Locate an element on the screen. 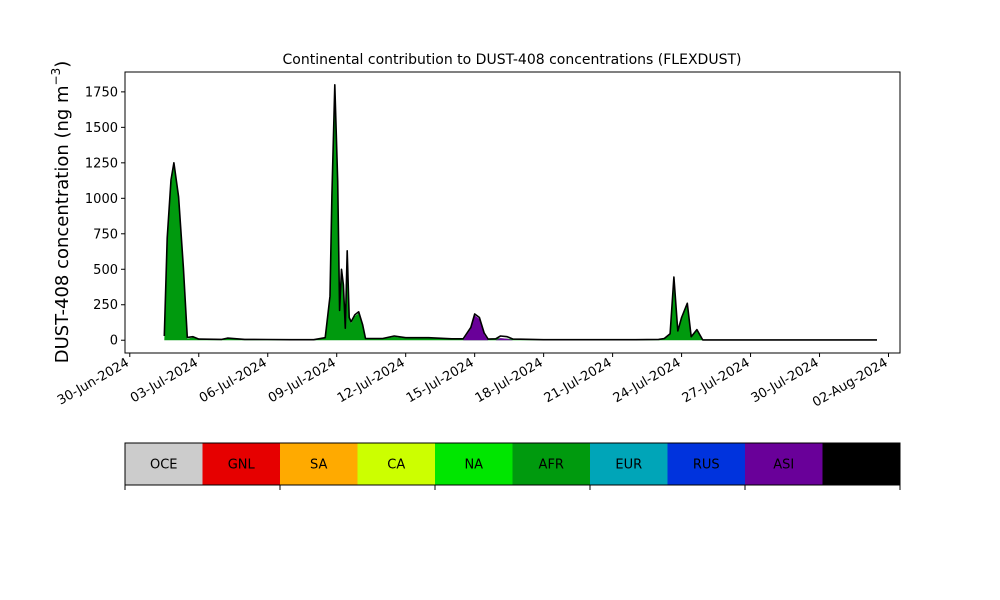 This screenshot has height=600, width=1000. colorbar-label-rus: RUS is located at coordinates (706, 465).